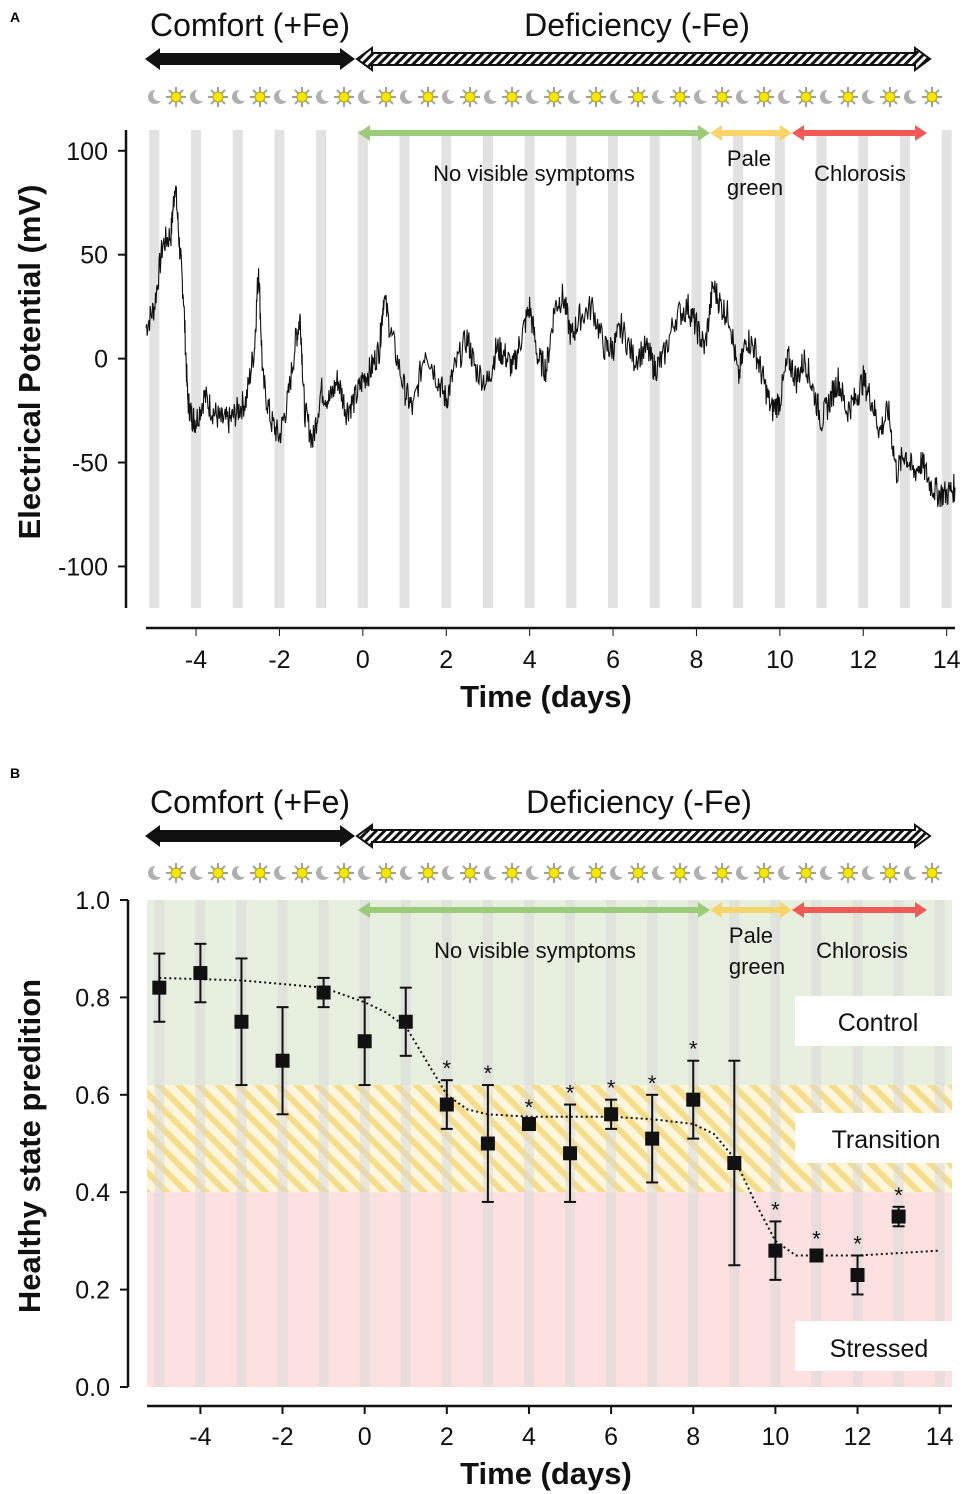 This screenshot has height=1494, width=967. What do you see at coordinates (862, 950) in the screenshot?
I see `phase-label-chlorosis-b: Chlorosis` at bounding box center [862, 950].